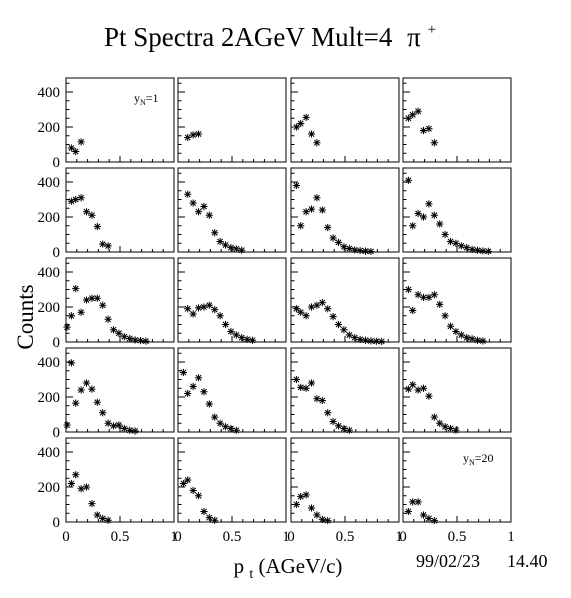  I want to click on y-tick-label: 0, so click(57, 433).